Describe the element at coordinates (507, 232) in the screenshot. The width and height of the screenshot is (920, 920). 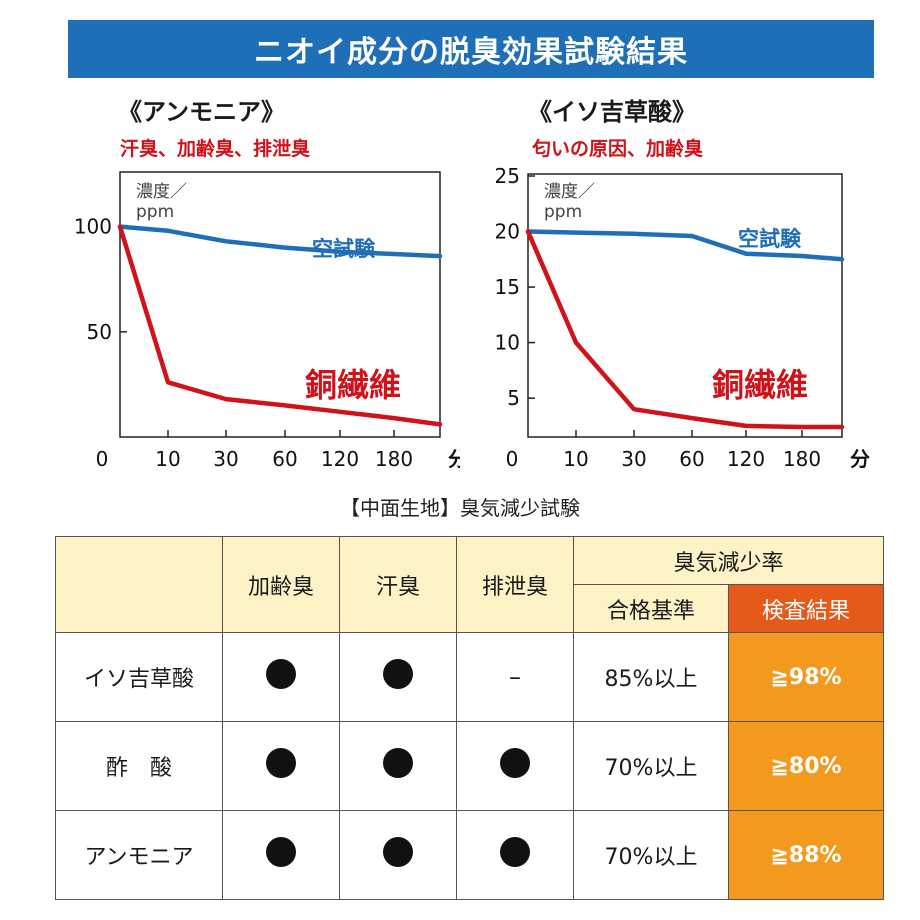
I see `y-tick-label: 20` at that location.